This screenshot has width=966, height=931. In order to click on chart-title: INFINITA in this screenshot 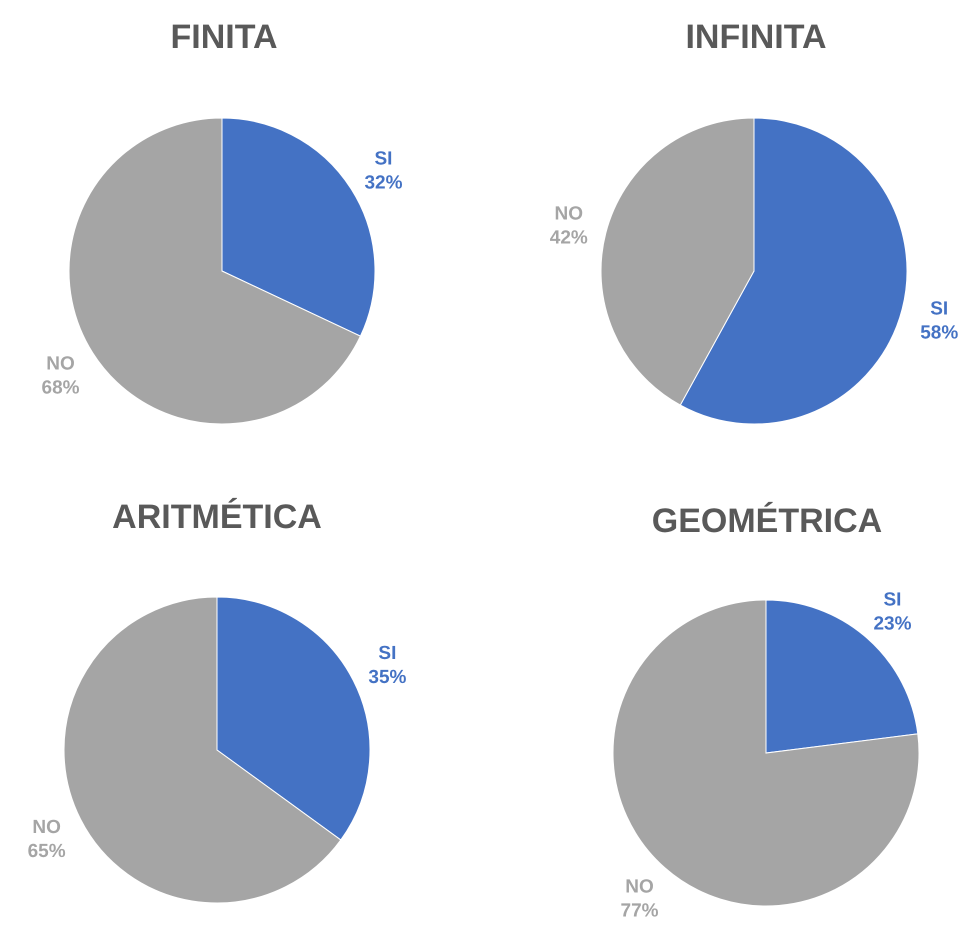, I will do `click(756, 37)`.